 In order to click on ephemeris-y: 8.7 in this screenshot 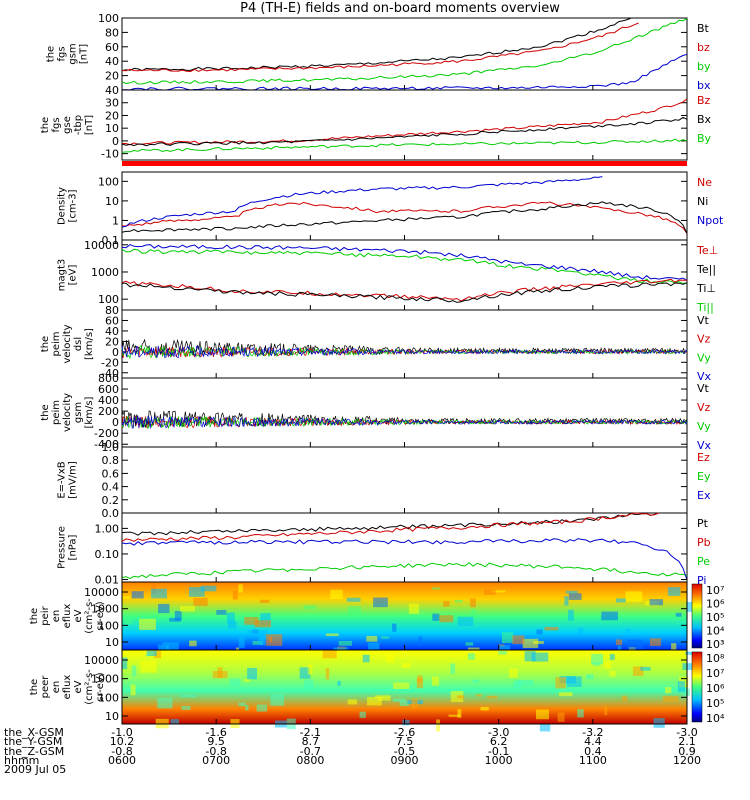, I will do `click(310, 742)`.